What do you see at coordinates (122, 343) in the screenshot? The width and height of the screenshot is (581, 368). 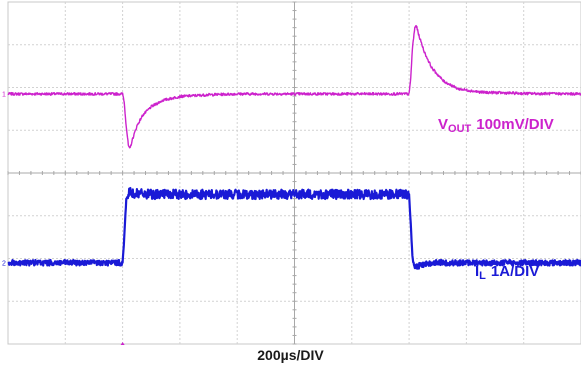 I see `trigger-marker` at bounding box center [122, 343].